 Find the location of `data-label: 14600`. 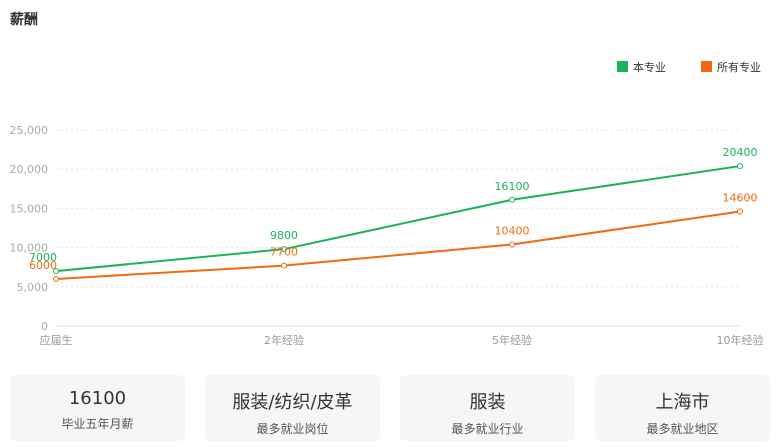

data-label: 14600 is located at coordinates (740, 198).